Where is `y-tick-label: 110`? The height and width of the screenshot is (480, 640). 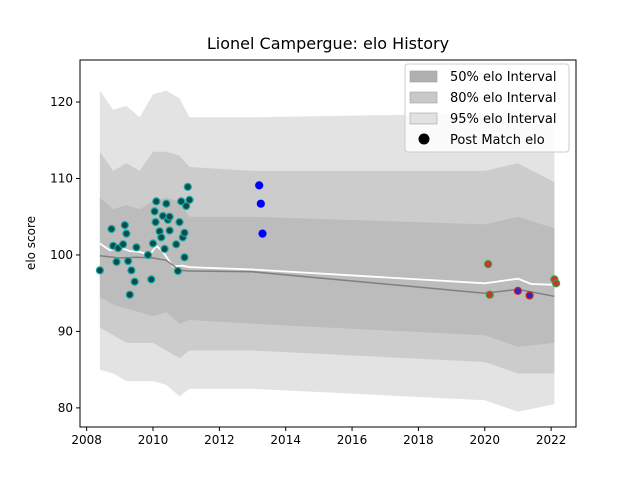 y-tick-label: 110 is located at coordinates (61, 179).